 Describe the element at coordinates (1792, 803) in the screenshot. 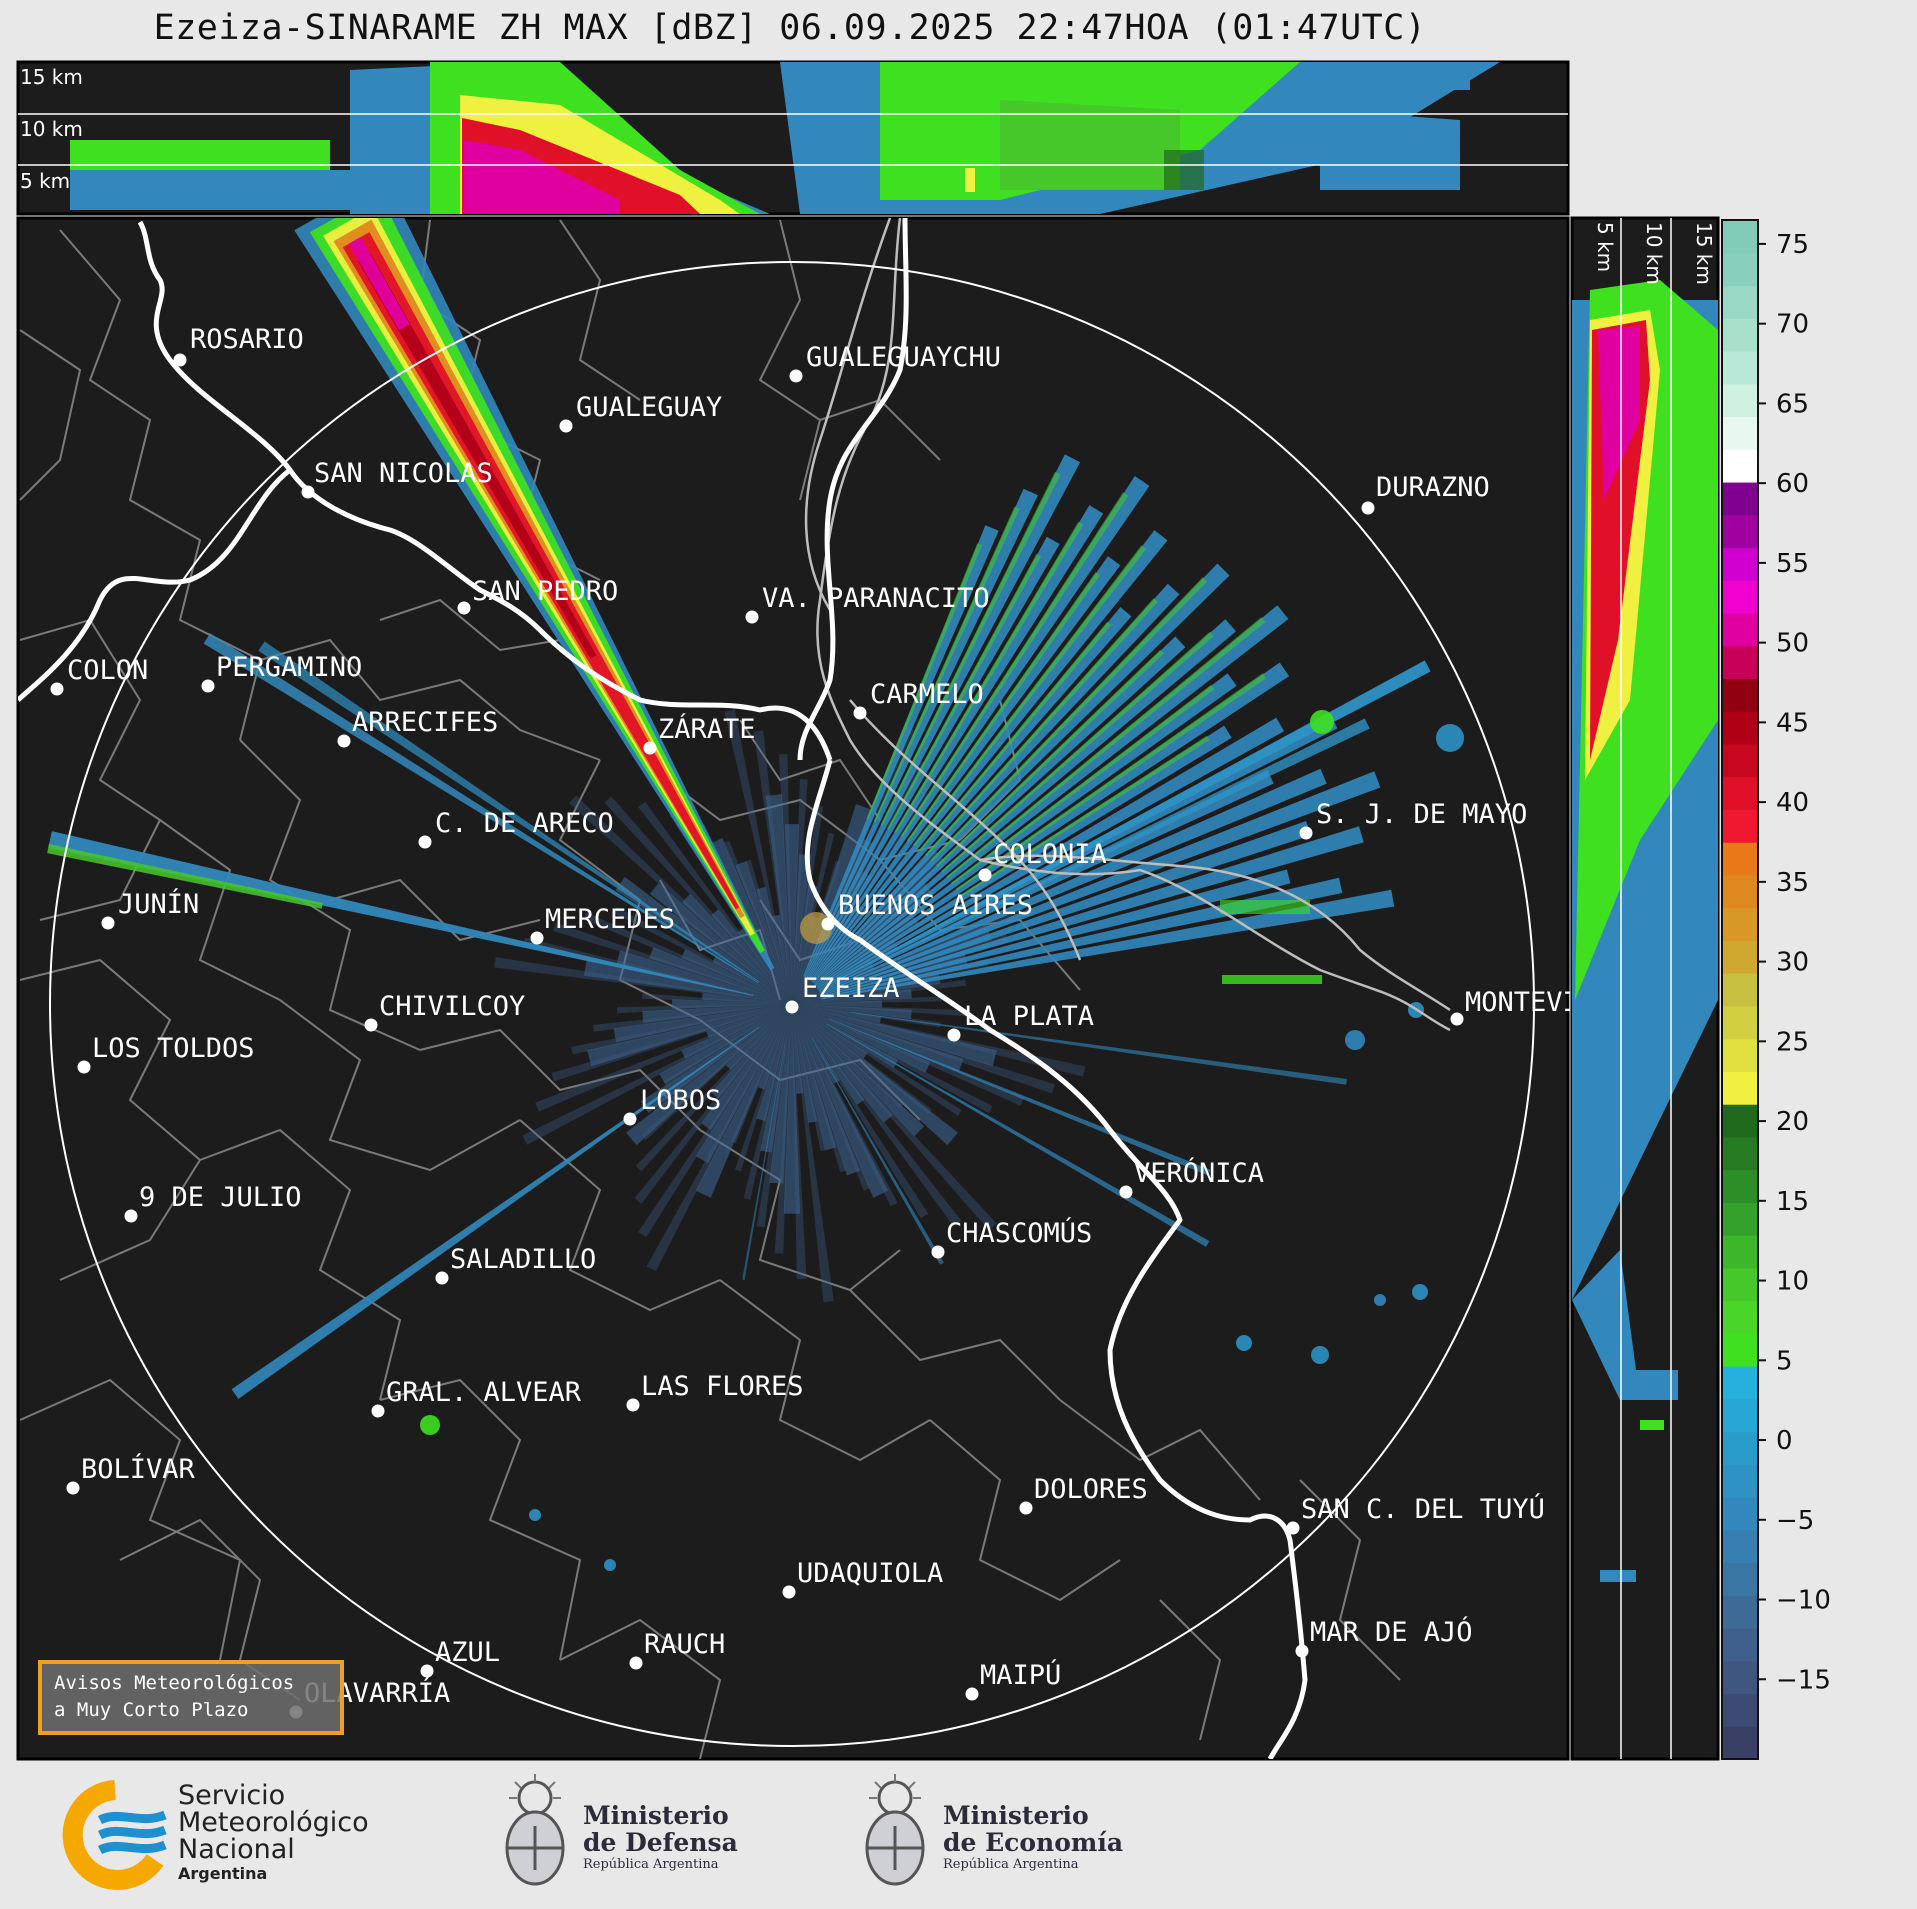

I see `colorbar-tick-label: 40` at that location.